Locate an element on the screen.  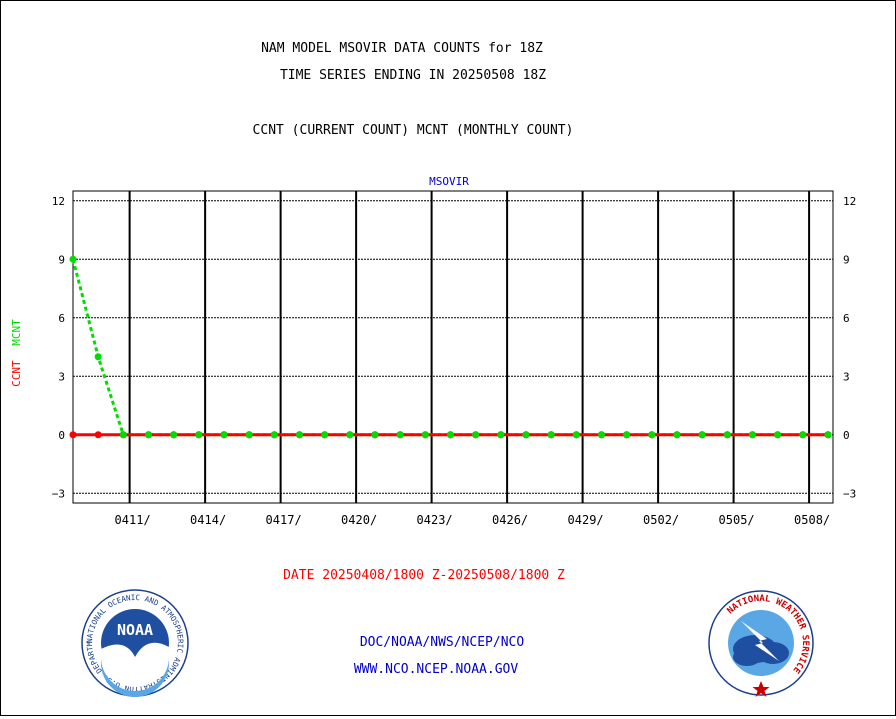
x-tick-label: 0508/ is located at coordinates (812, 520).